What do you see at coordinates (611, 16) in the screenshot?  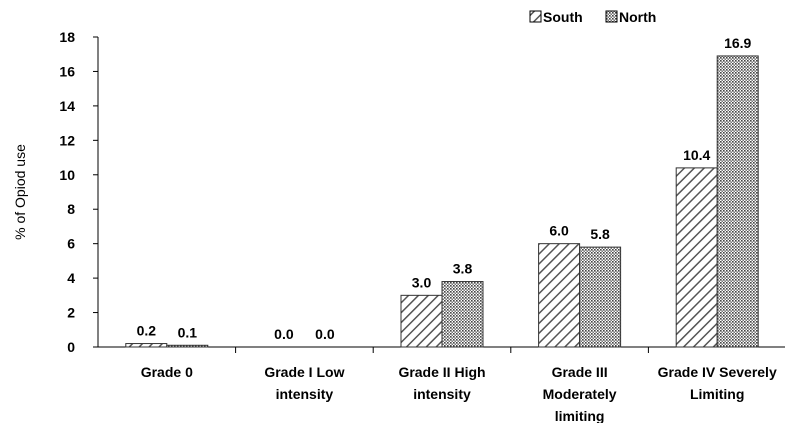 I see `north-legend-swatch` at bounding box center [611, 16].